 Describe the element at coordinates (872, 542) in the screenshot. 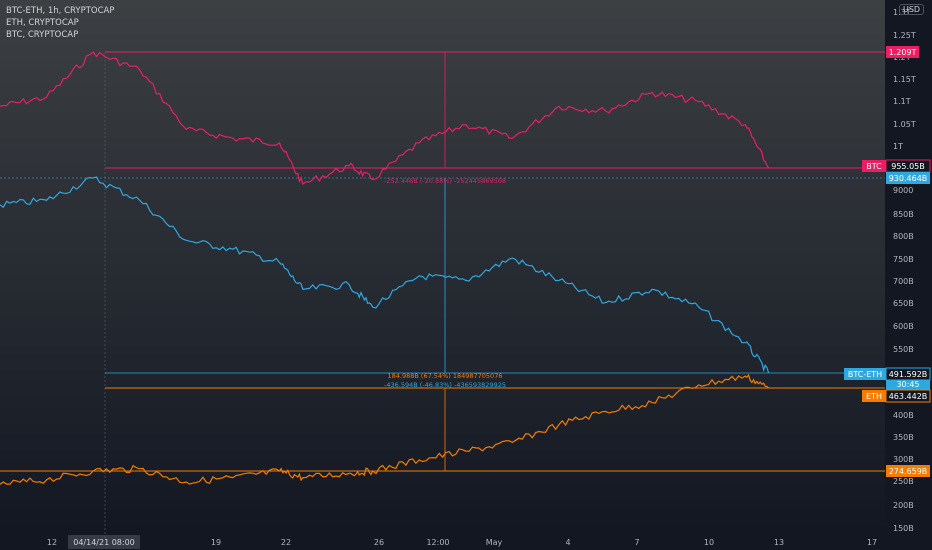

I see `time-axis-tick: 17` at that location.